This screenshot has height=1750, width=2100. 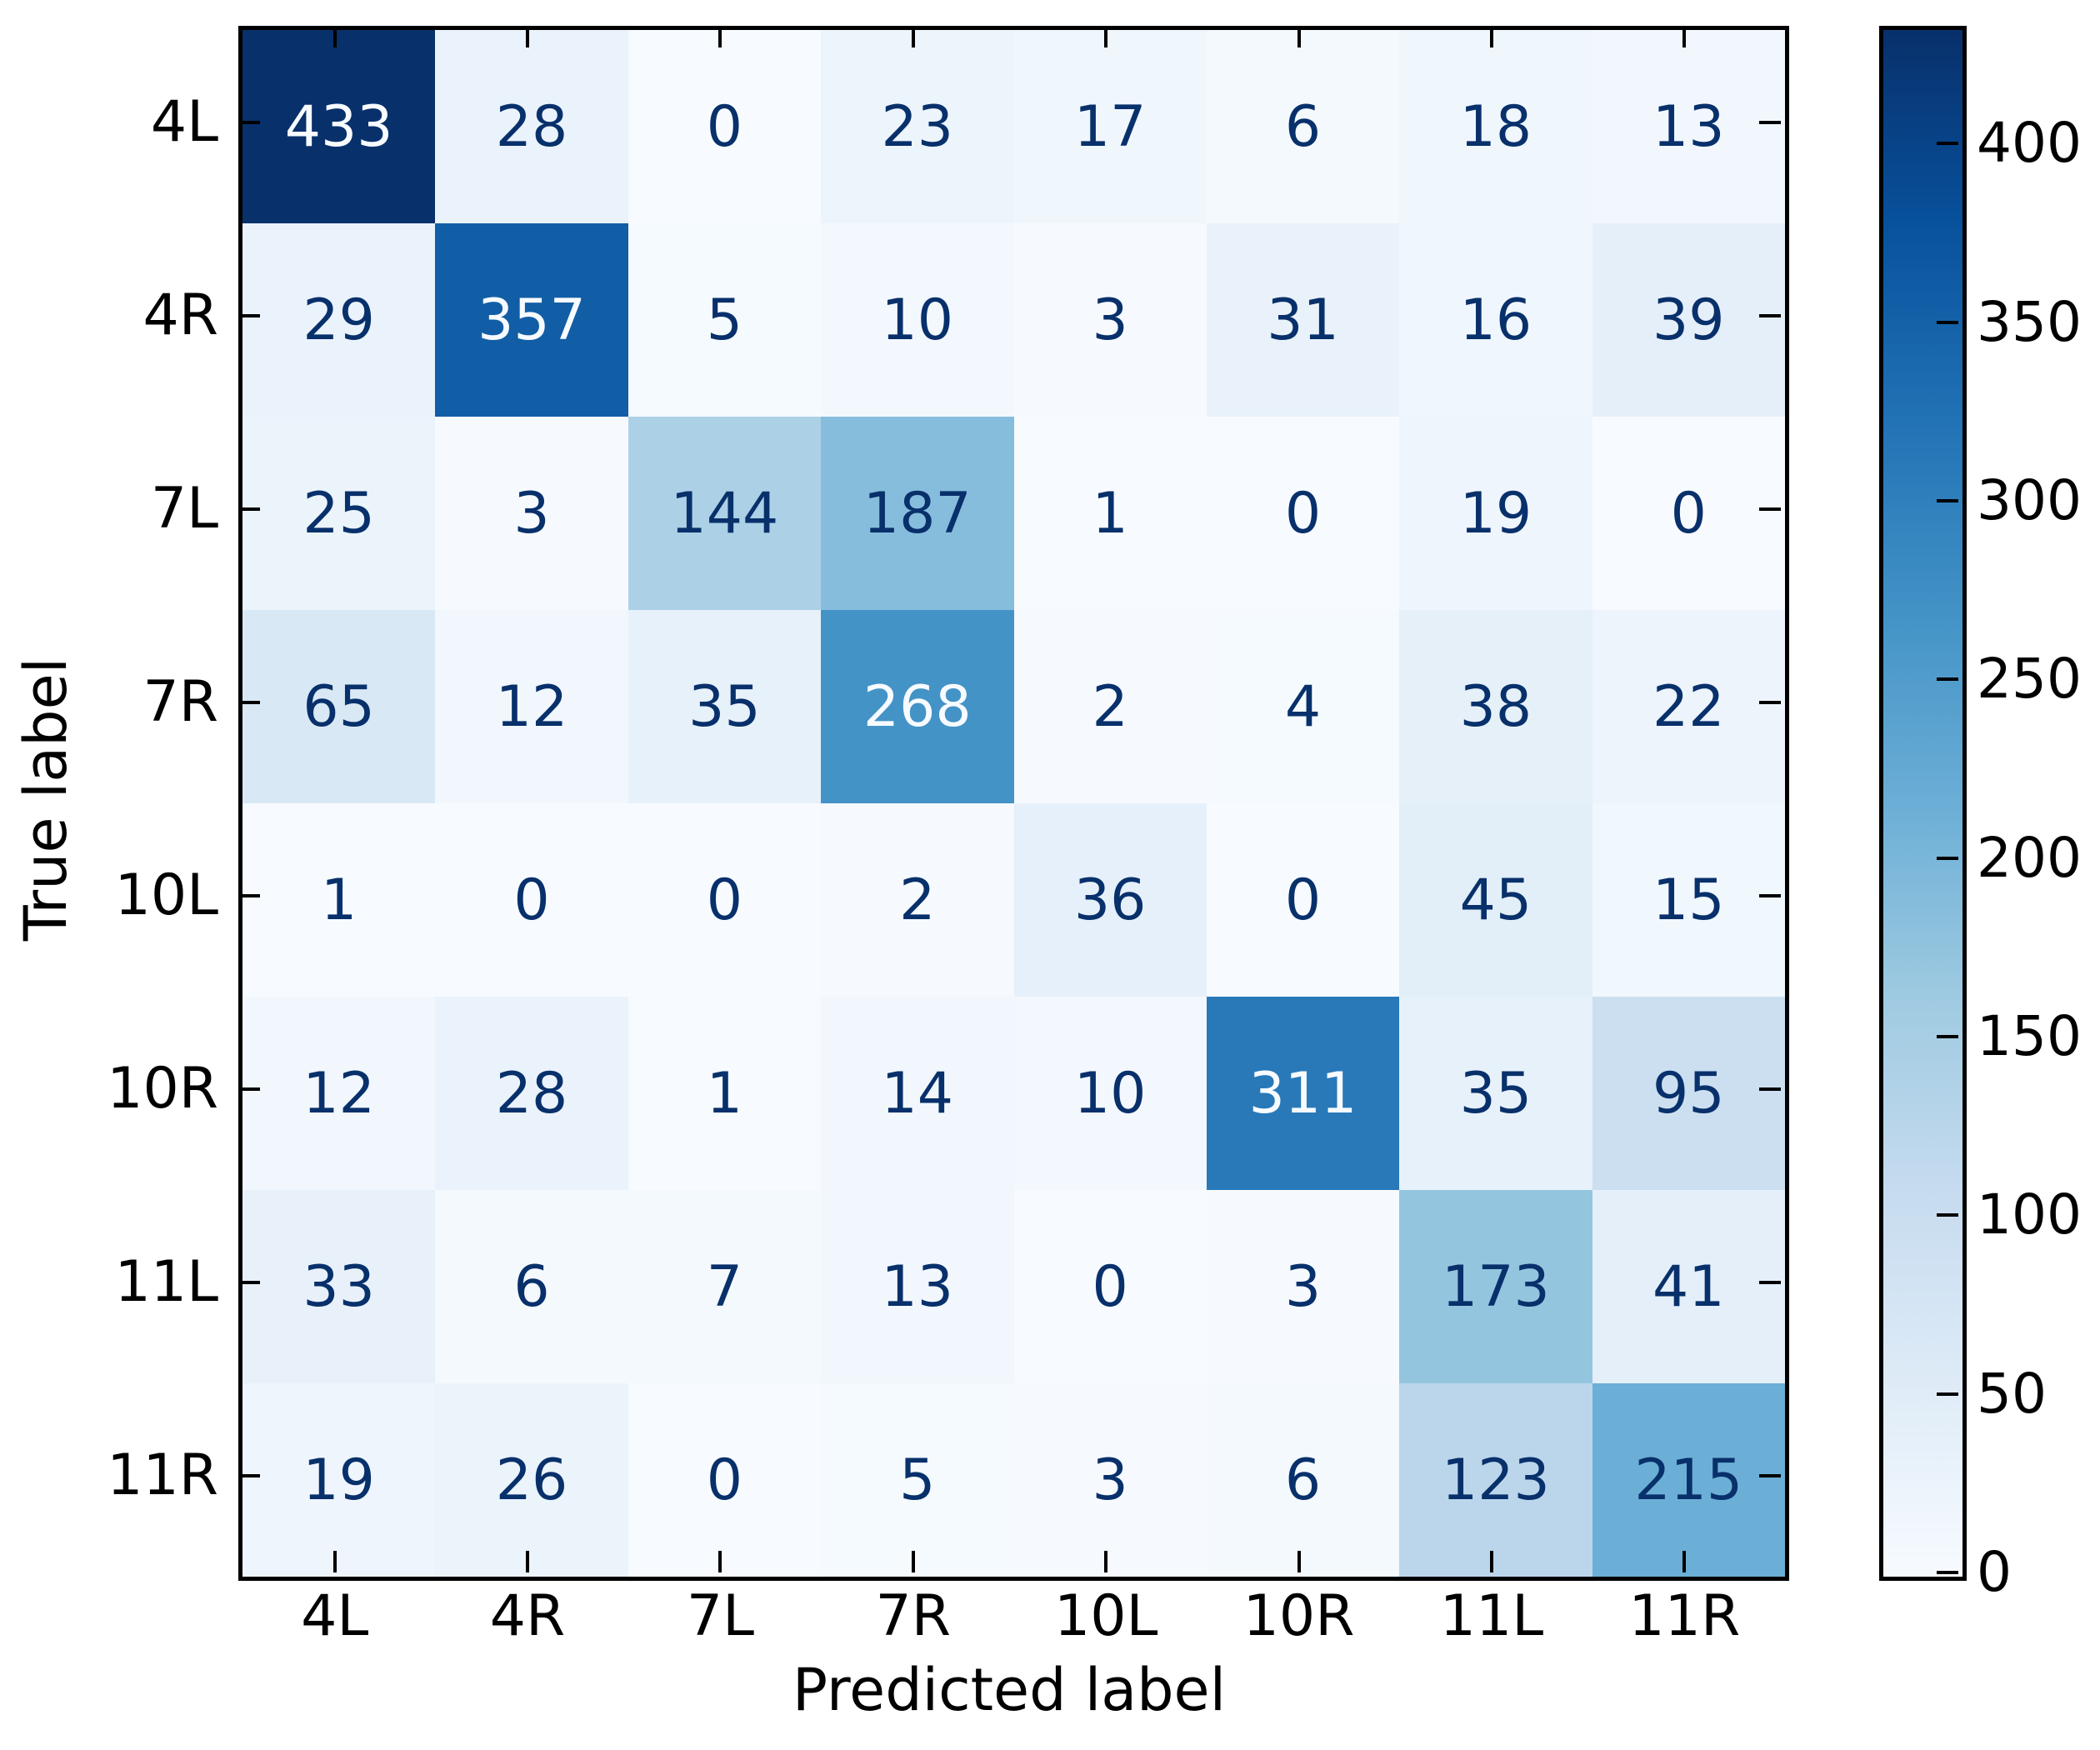 What do you see at coordinates (531, 706) in the screenshot?
I see `cell-7R-4R: 12` at bounding box center [531, 706].